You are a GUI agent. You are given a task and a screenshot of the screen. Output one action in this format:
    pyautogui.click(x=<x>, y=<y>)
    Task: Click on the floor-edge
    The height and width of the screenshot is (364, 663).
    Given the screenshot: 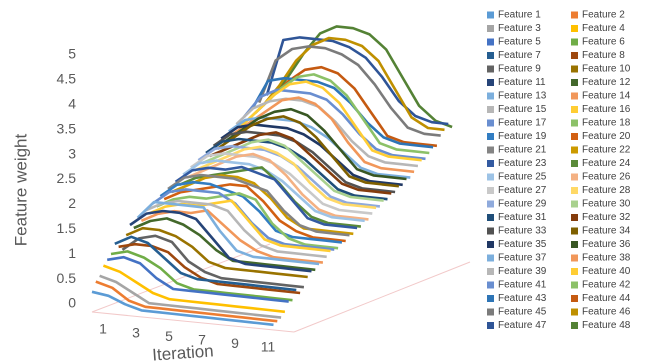 What is the action you would take?
    pyautogui.click(x=193, y=322)
    